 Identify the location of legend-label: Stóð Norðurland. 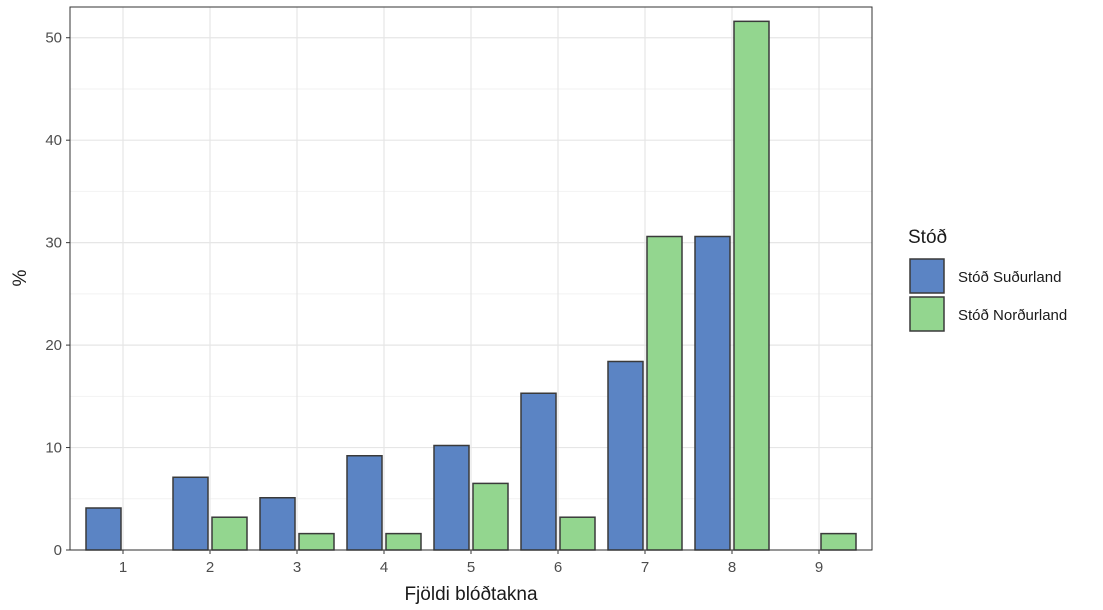
(1012, 315).